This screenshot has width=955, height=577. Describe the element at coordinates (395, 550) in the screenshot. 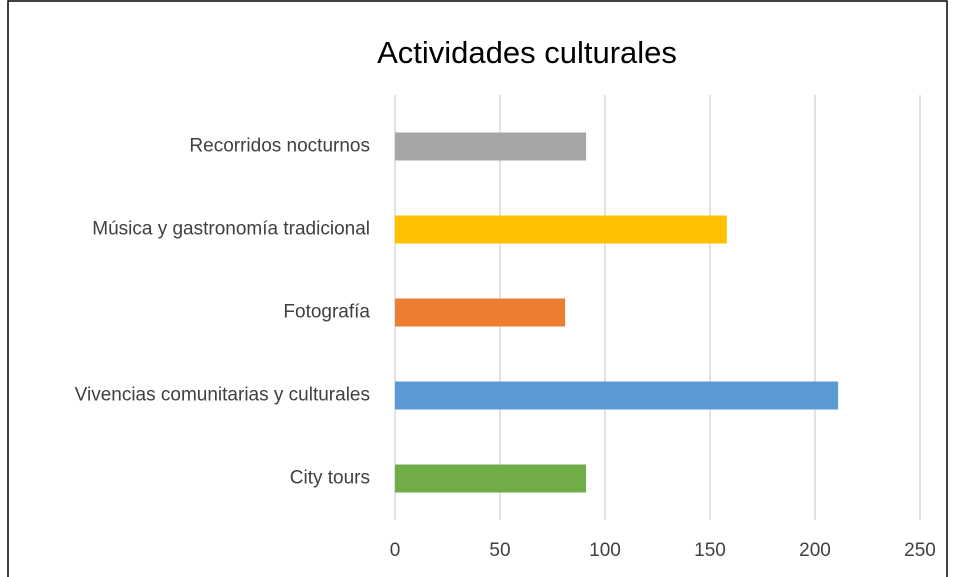

I see `x-tick-label: 0` at that location.